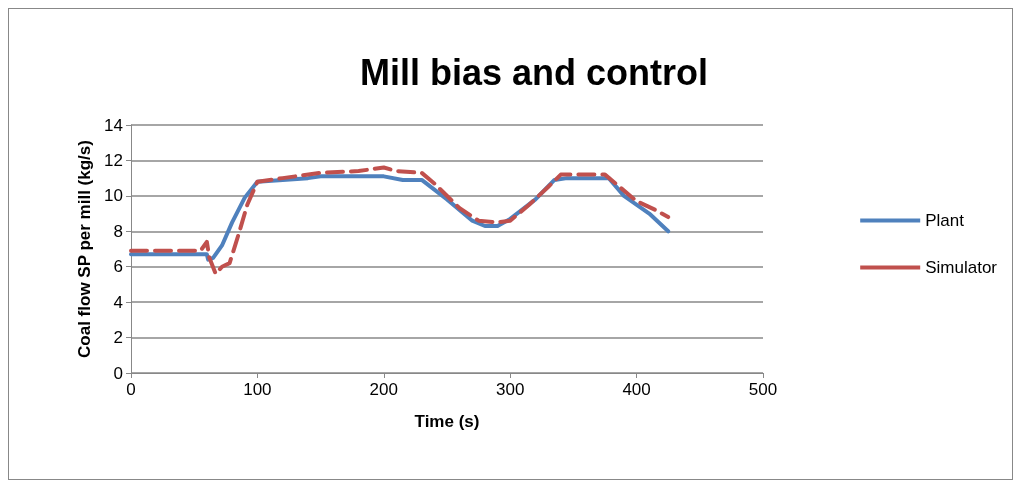 The image size is (1019, 487). What do you see at coordinates (945, 220) in the screenshot?
I see `legend-label: Plant` at bounding box center [945, 220].